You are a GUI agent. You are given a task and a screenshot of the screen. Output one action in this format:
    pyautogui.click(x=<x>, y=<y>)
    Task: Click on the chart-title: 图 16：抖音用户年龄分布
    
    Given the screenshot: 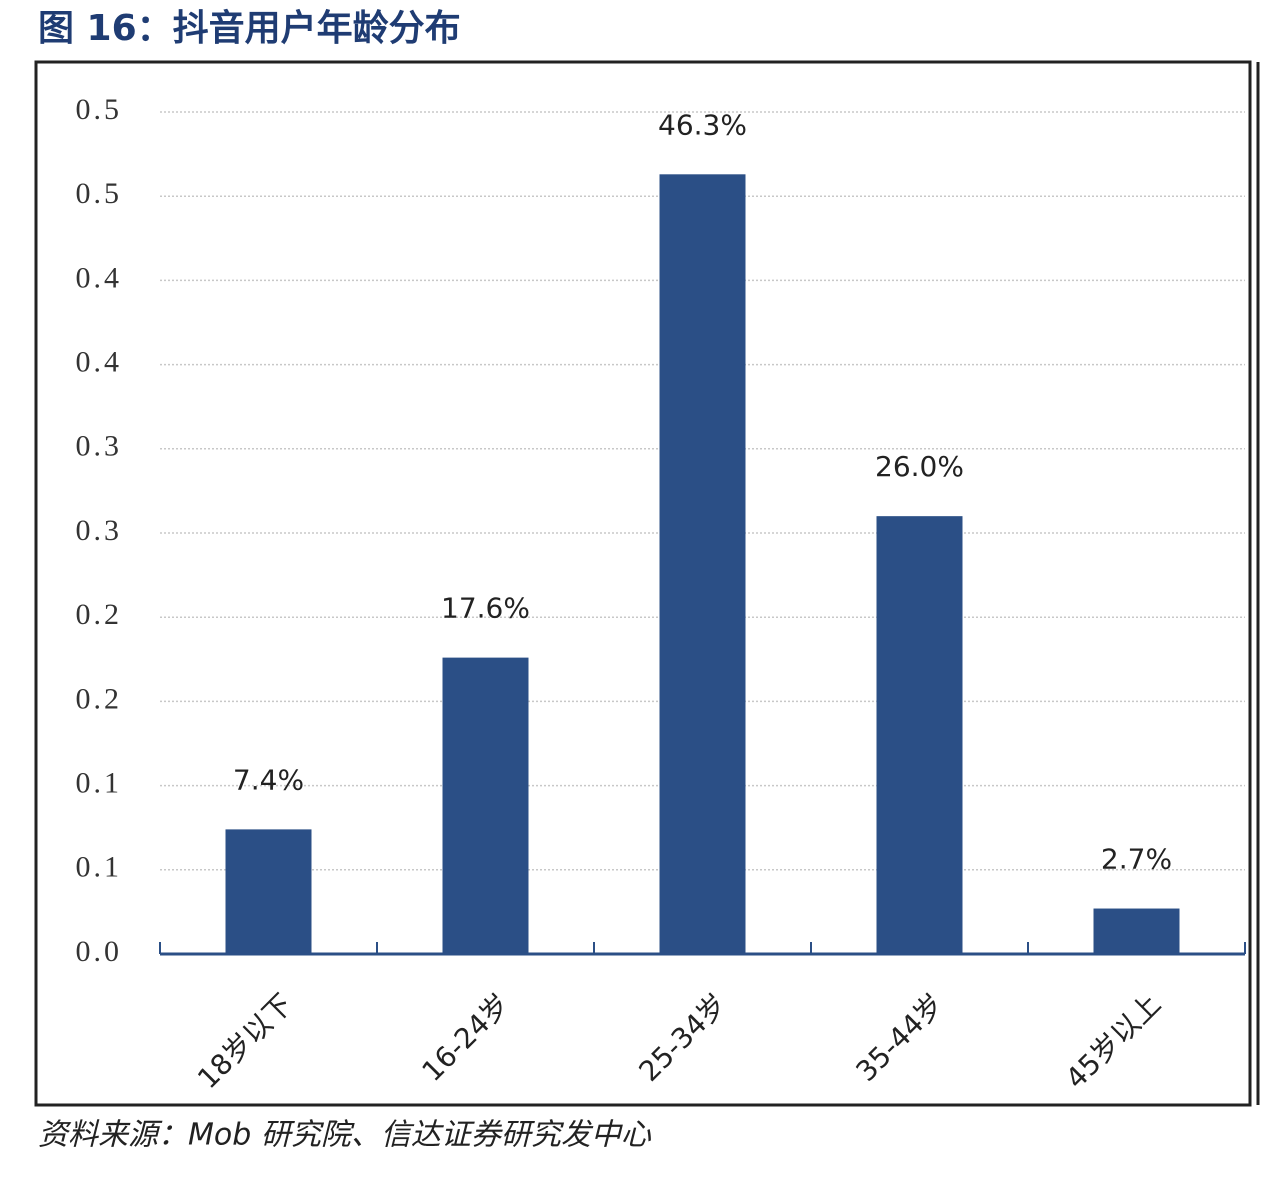 What is the action you would take?
    pyautogui.click(x=249, y=28)
    